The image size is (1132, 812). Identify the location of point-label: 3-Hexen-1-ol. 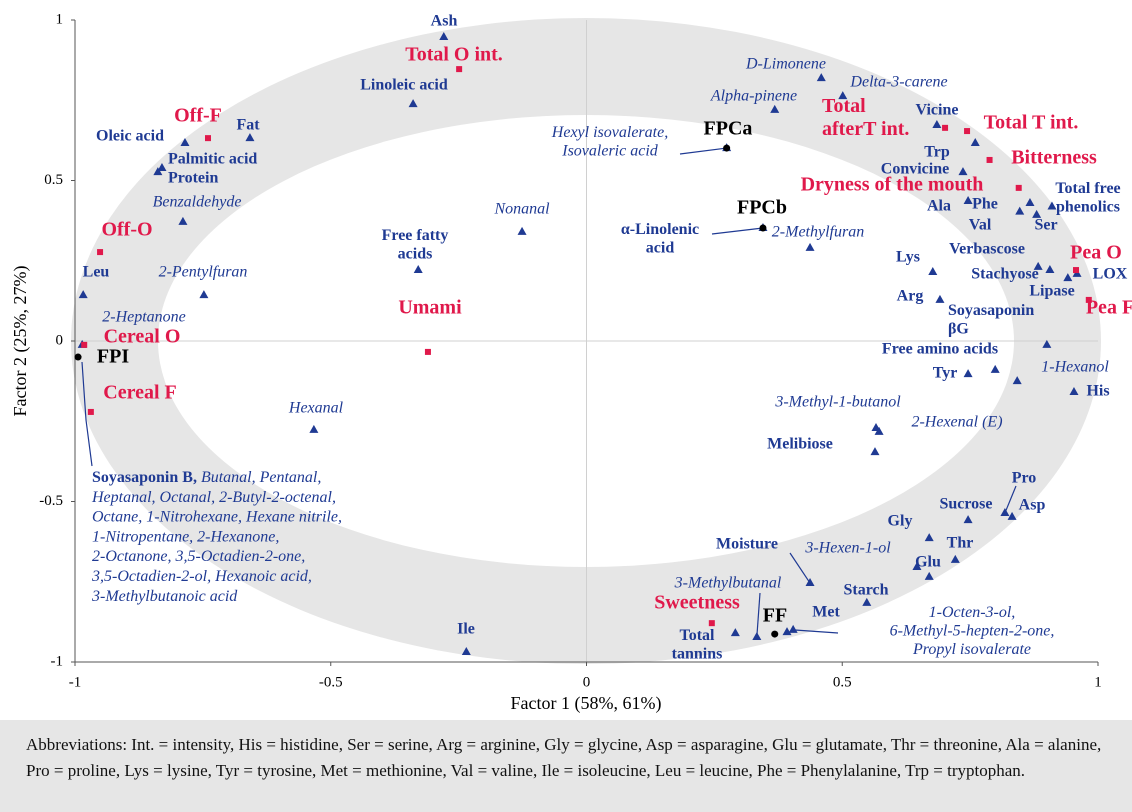
(847, 548).